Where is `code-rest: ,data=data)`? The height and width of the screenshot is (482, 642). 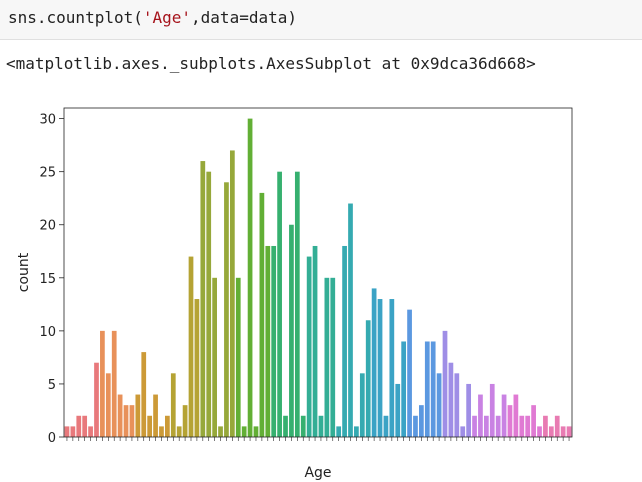 code-rest: ,data=data) is located at coordinates (244, 17).